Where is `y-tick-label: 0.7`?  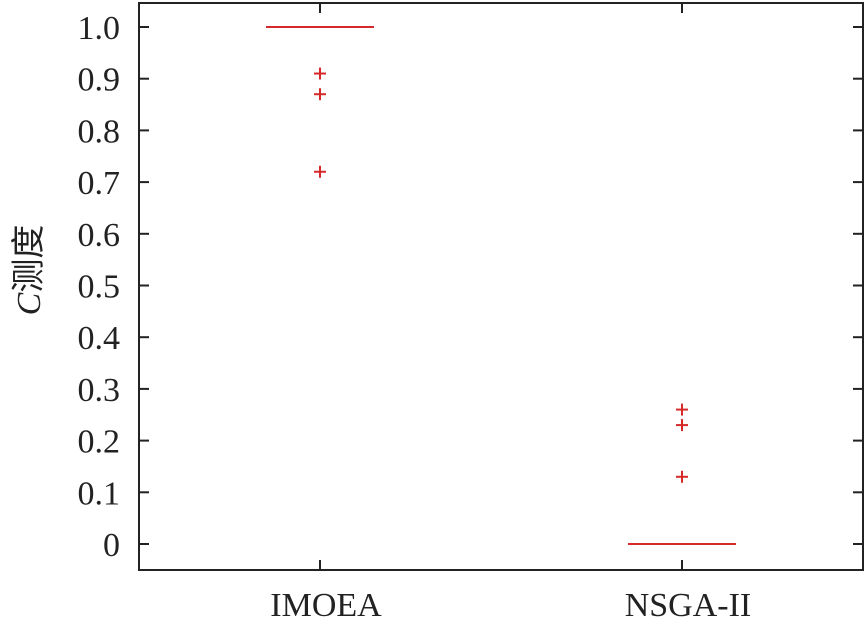 y-tick-label: 0.7 is located at coordinates (99, 183).